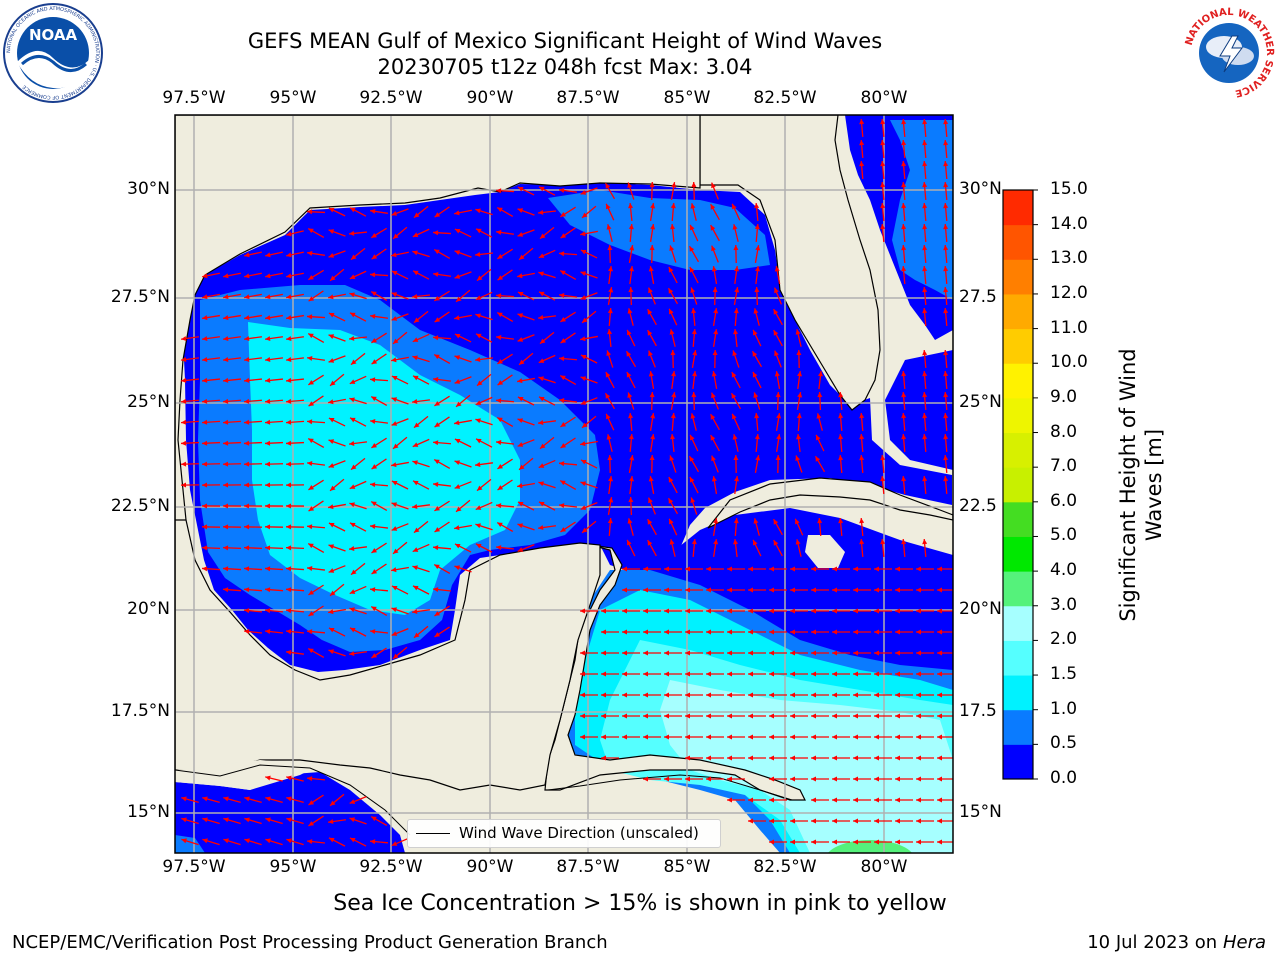 The image size is (1280, 960). I want to click on footer-machine: Hera, so click(1244, 942).